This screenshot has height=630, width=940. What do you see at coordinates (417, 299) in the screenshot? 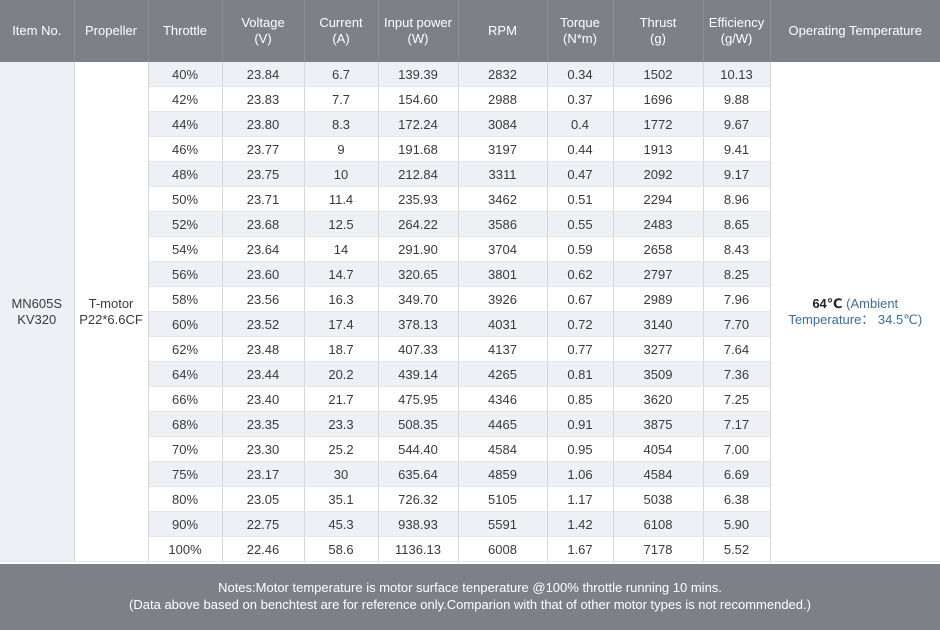
I see `input-power-cell: 349.70` at bounding box center [417, 299].